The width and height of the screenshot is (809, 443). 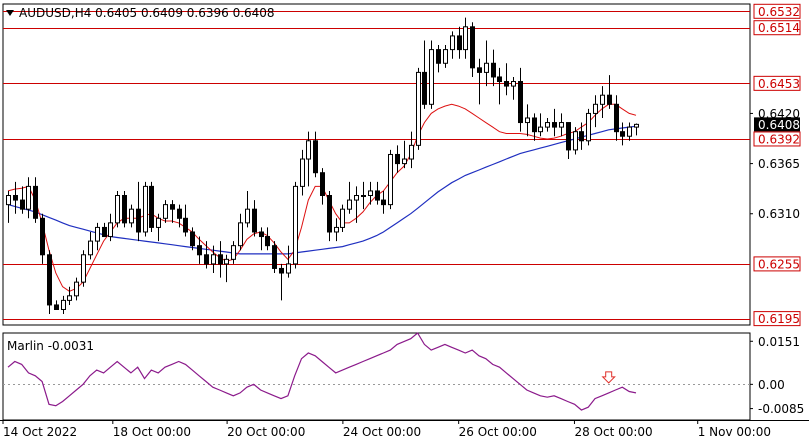 I want to click on current-price-label: 0.6408, so click(x=779, y=125).